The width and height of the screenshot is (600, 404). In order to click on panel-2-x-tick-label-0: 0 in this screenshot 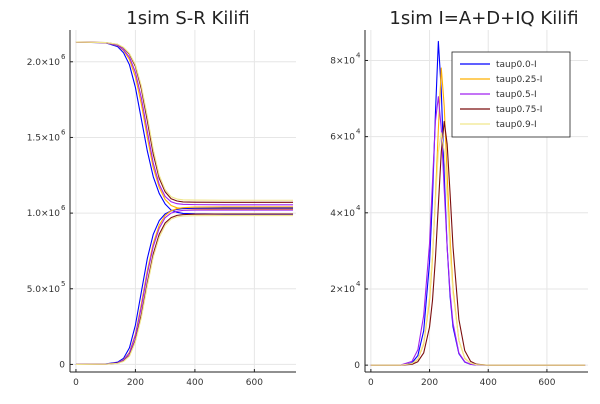, I will do `click(371, 383)`.